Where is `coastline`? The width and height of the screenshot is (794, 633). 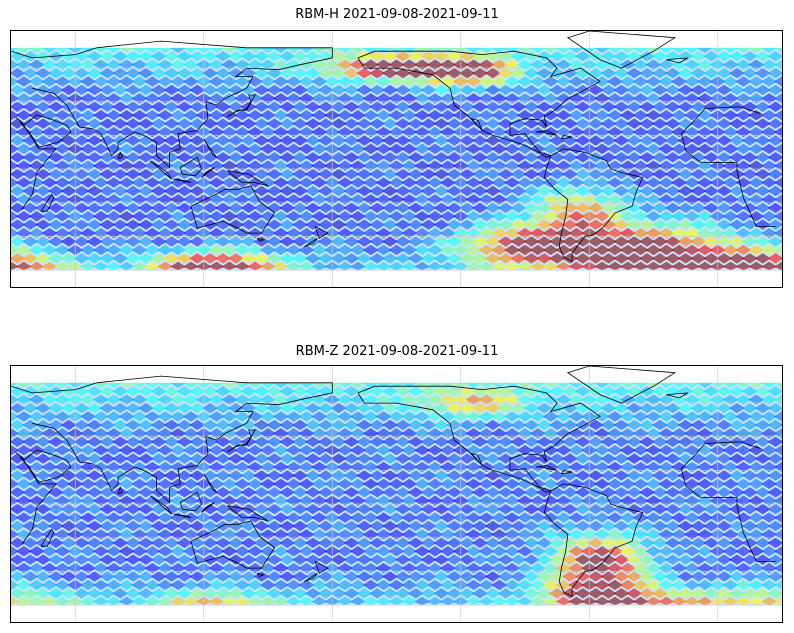
coastline is located at coordinates (47, 202).